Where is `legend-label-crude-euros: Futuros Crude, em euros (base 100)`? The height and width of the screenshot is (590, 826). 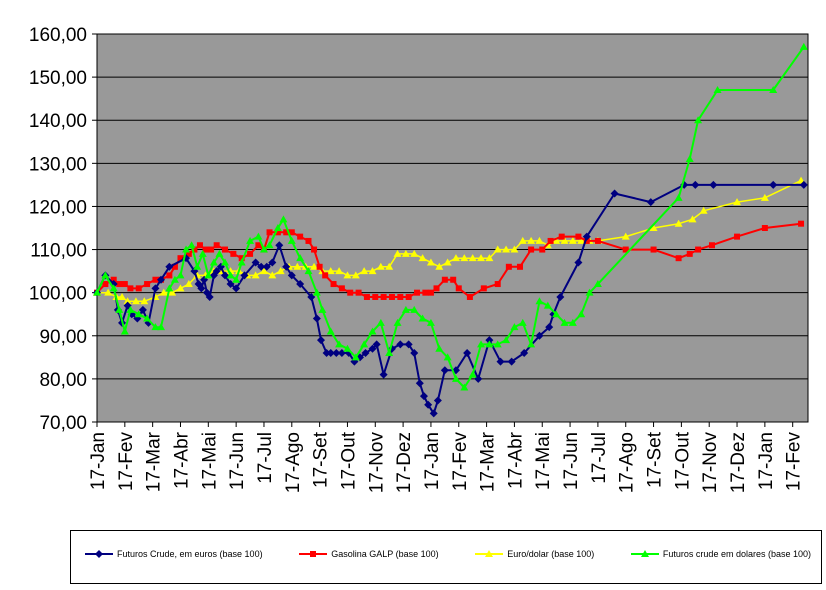
legend-label-crude-euros: Futuros Crude, em euros (base 100) is located at coordinates (190, 554).